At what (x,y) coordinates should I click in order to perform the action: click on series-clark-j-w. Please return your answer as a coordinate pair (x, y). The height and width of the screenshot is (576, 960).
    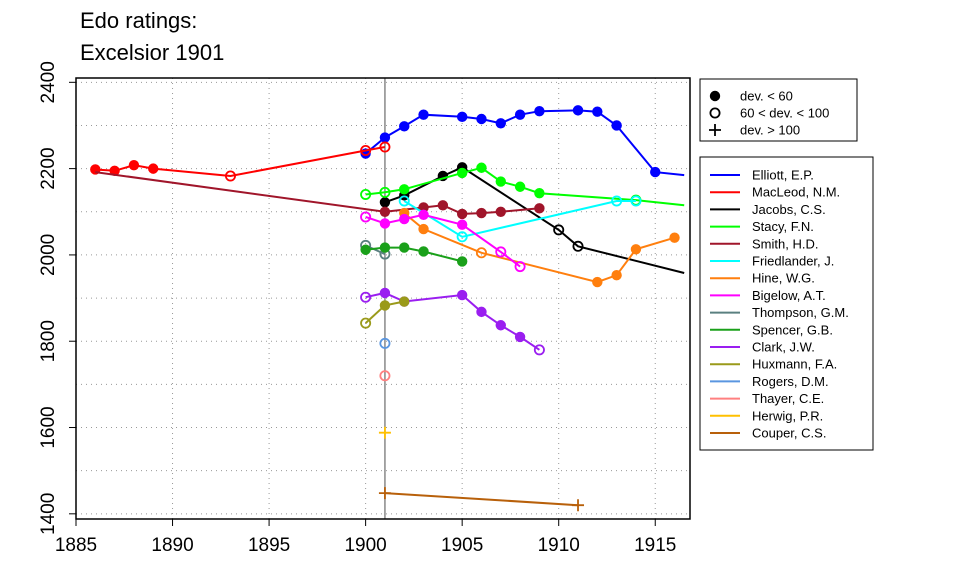
    Looking at the image, I should click on (452, 321).